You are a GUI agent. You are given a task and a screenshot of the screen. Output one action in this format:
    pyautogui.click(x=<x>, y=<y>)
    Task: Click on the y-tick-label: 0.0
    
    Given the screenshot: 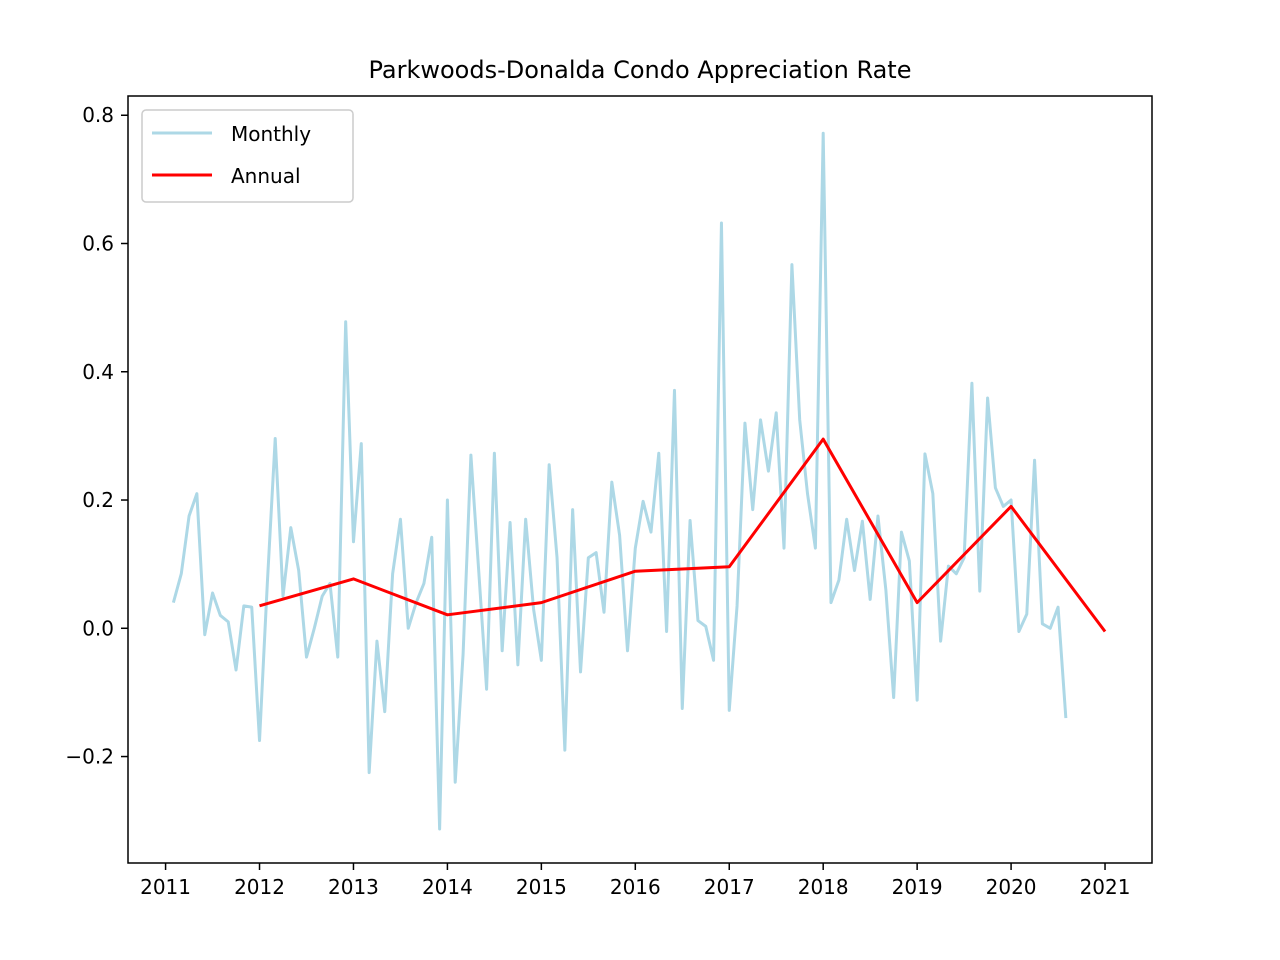 What is the action you would take?
    pyautogui.click(x=98, y=628)
    